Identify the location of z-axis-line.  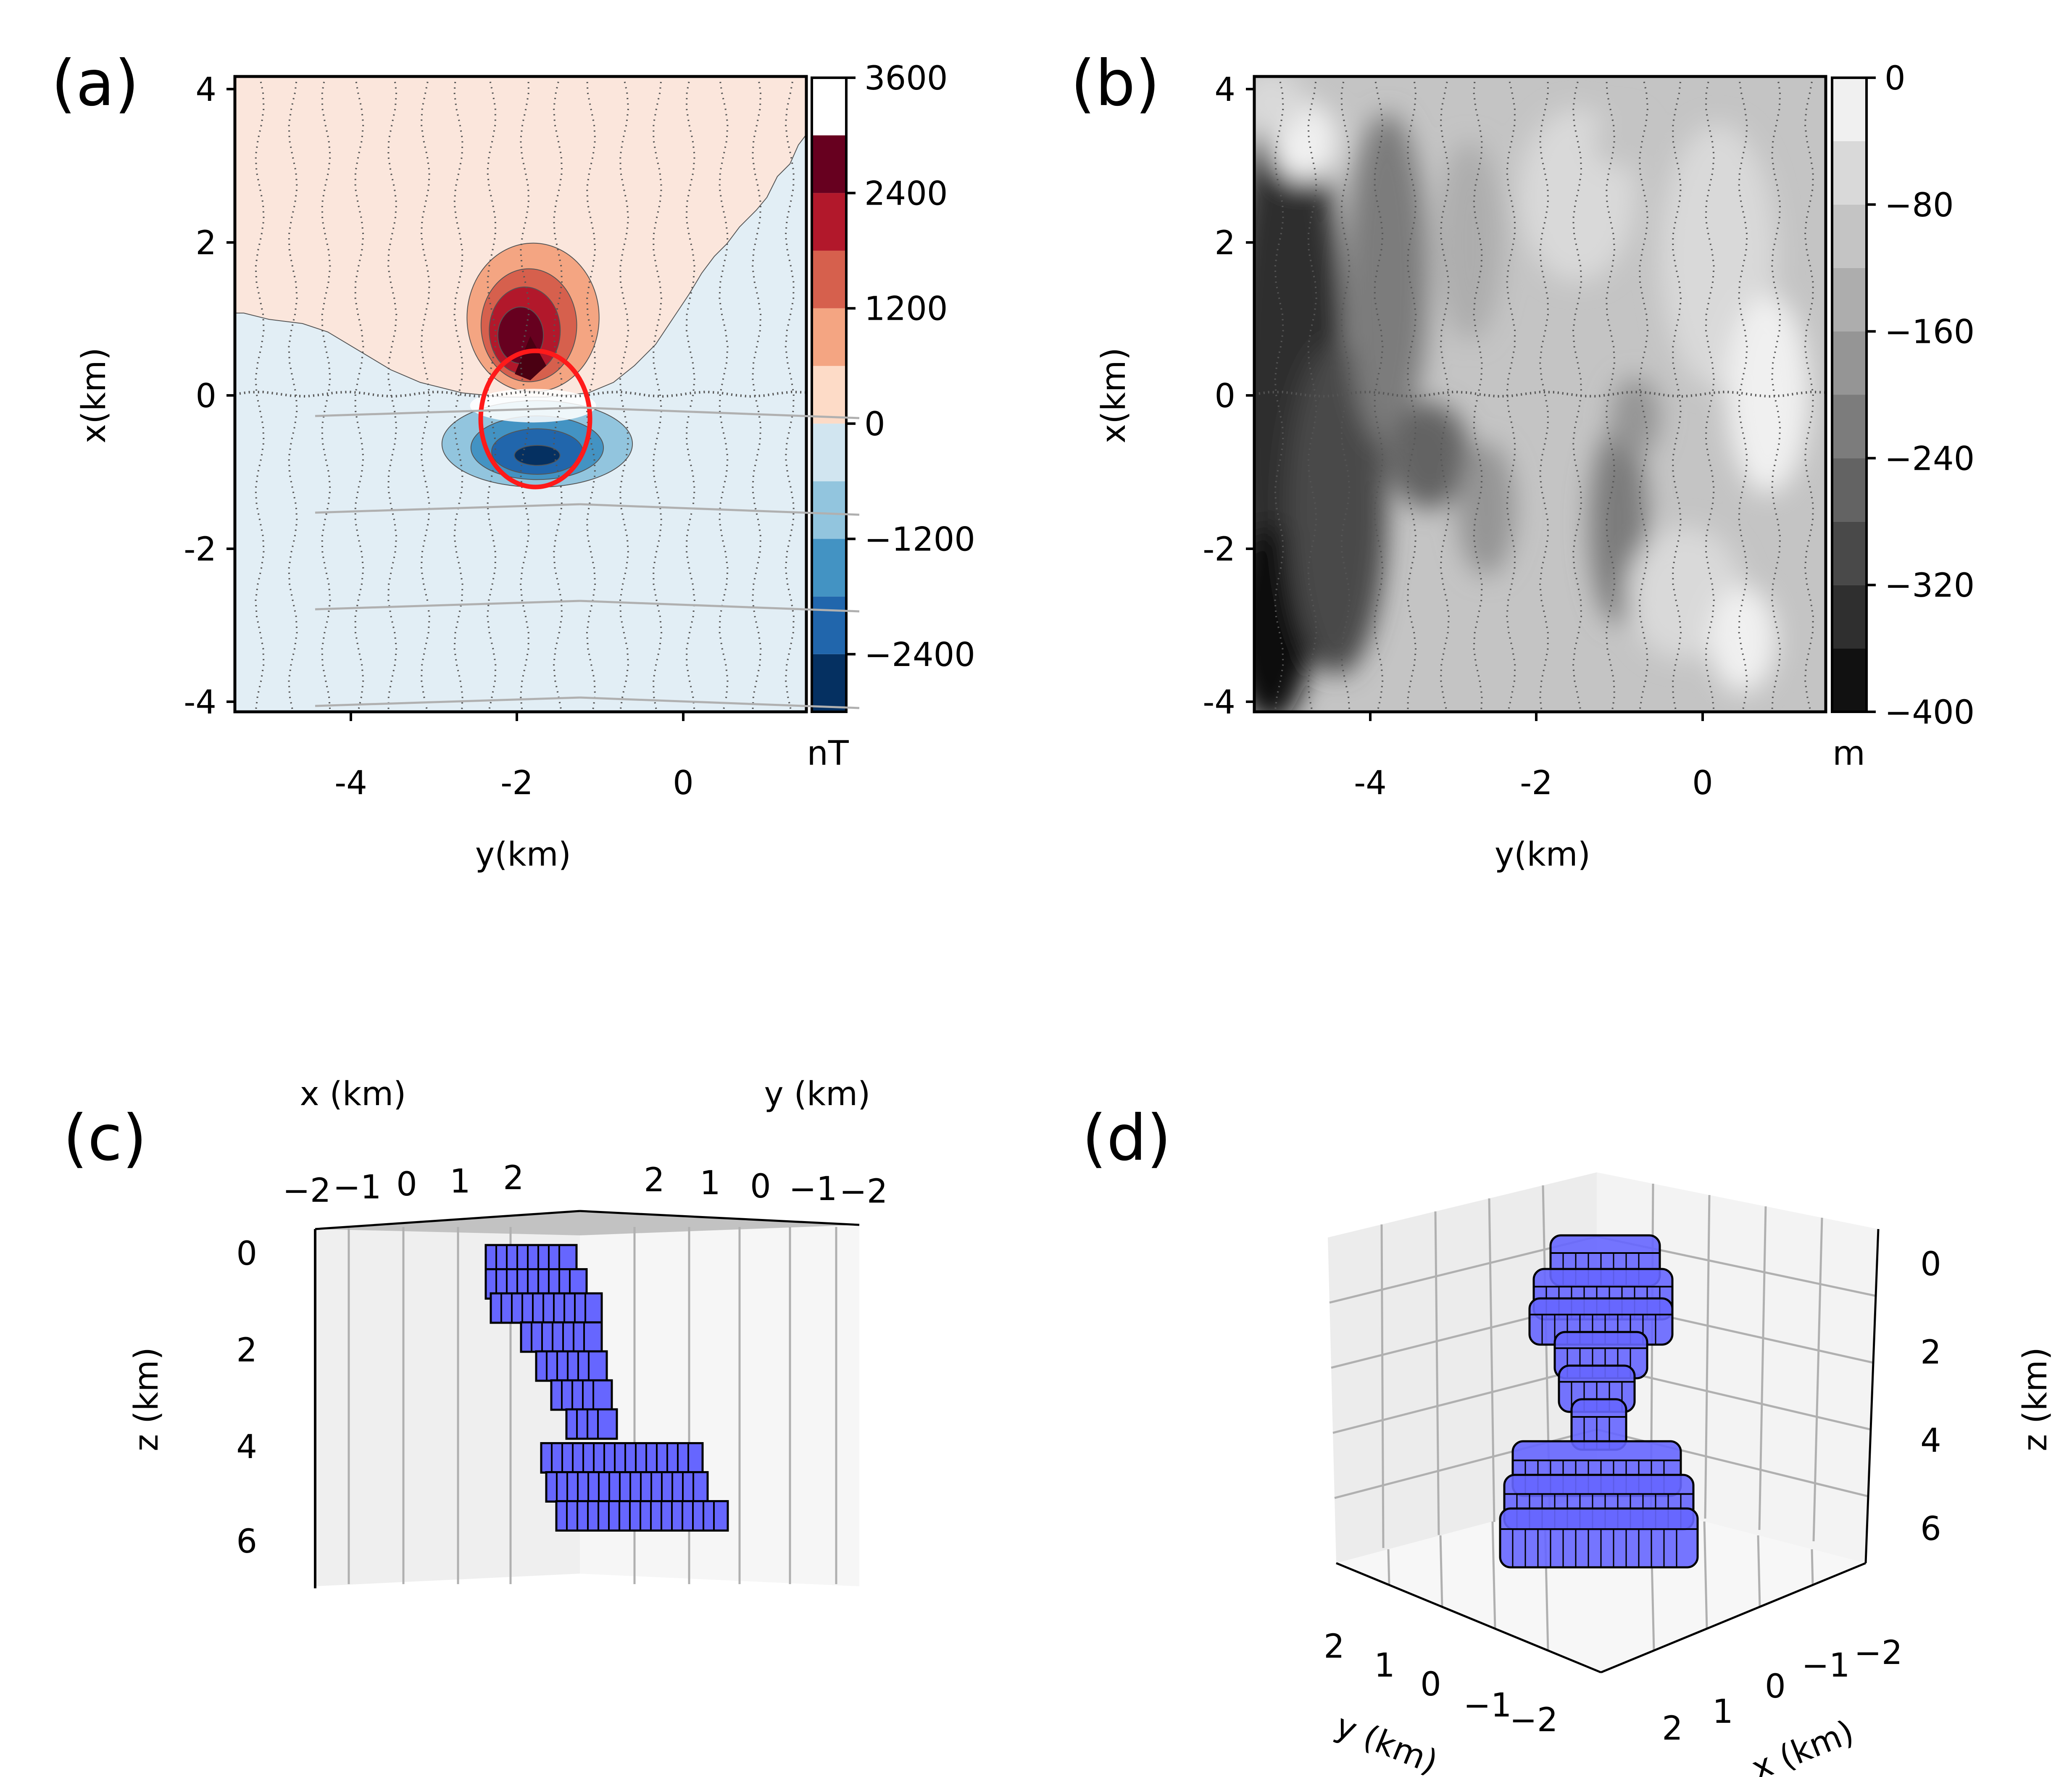
(1872, 1396).